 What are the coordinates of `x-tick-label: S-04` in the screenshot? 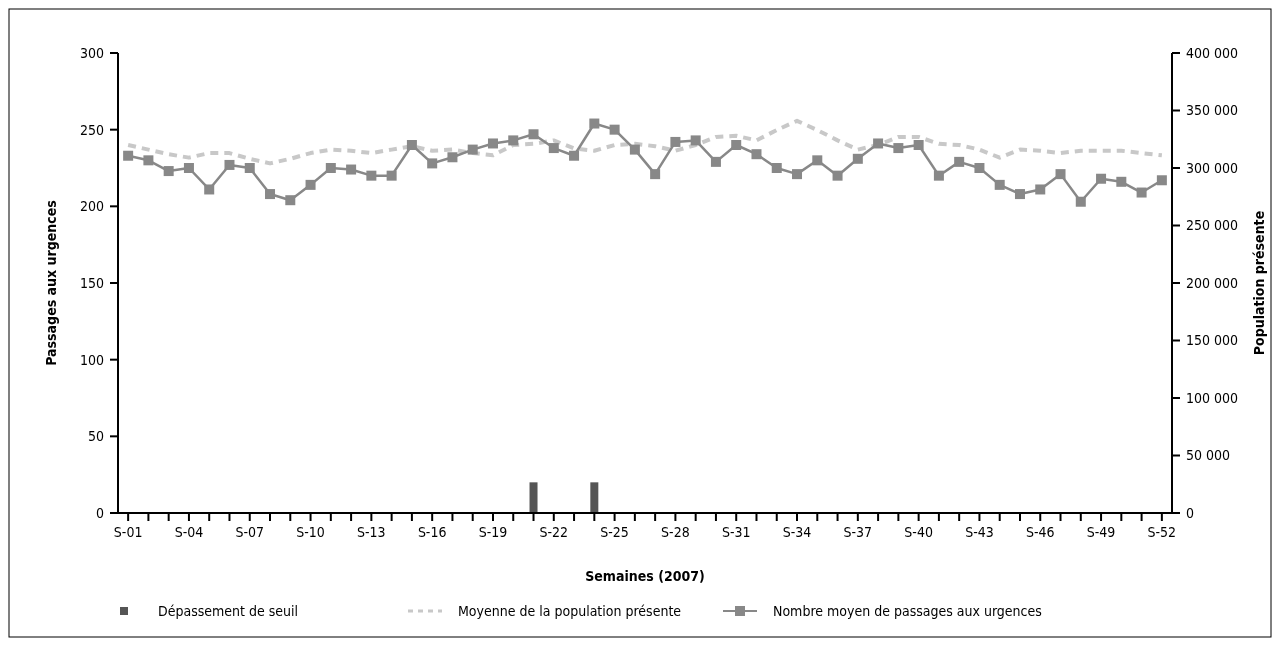 It's located at (189, 532).